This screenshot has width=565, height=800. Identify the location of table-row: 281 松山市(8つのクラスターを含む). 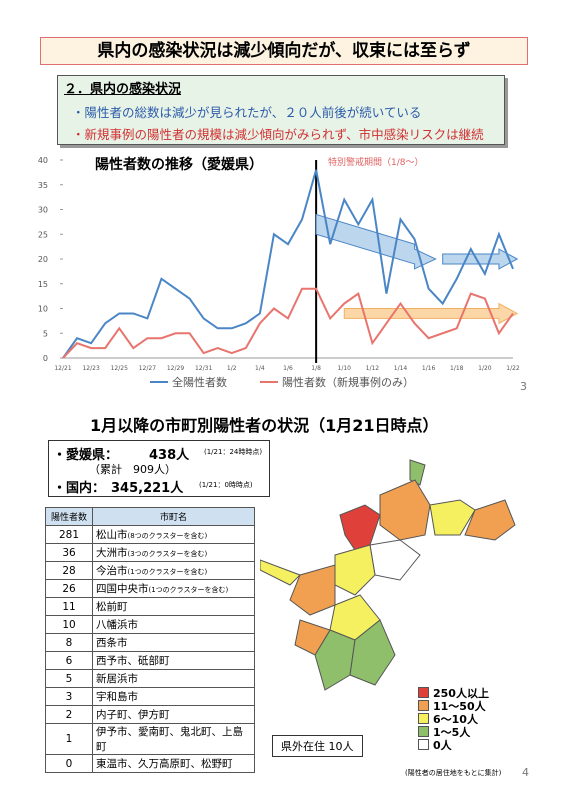
(150, 534).